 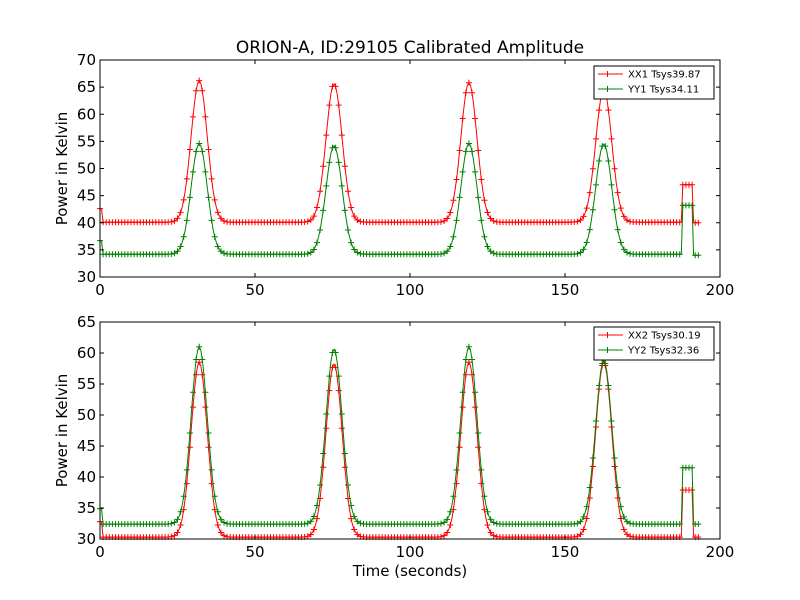 What do you see at coordinates (410, 290) in the screenshot?
I see `x-tick-label: 100` at bounding box center [410, 290].